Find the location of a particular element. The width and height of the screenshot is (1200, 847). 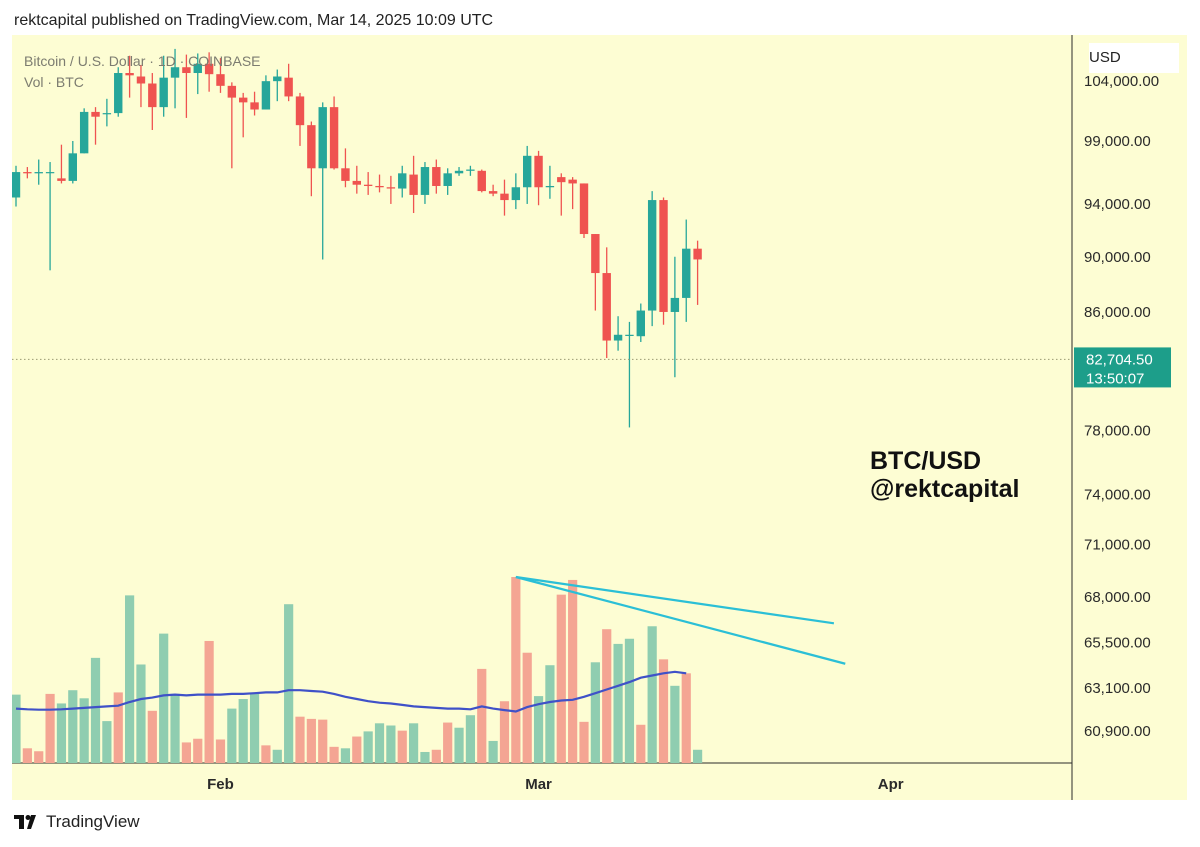

price-tick-label: 63,100.00 is located at coordinates (1117, 688).